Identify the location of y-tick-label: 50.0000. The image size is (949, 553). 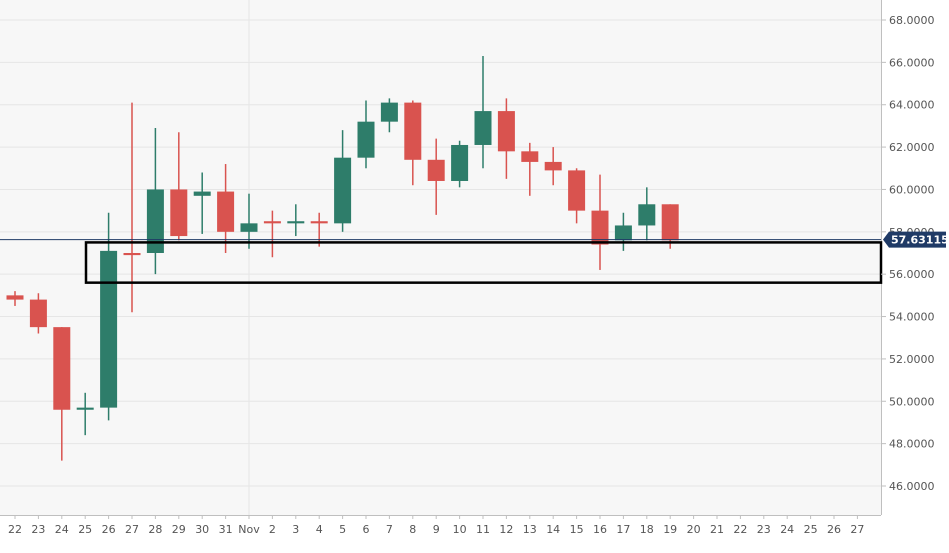
(912, 401).